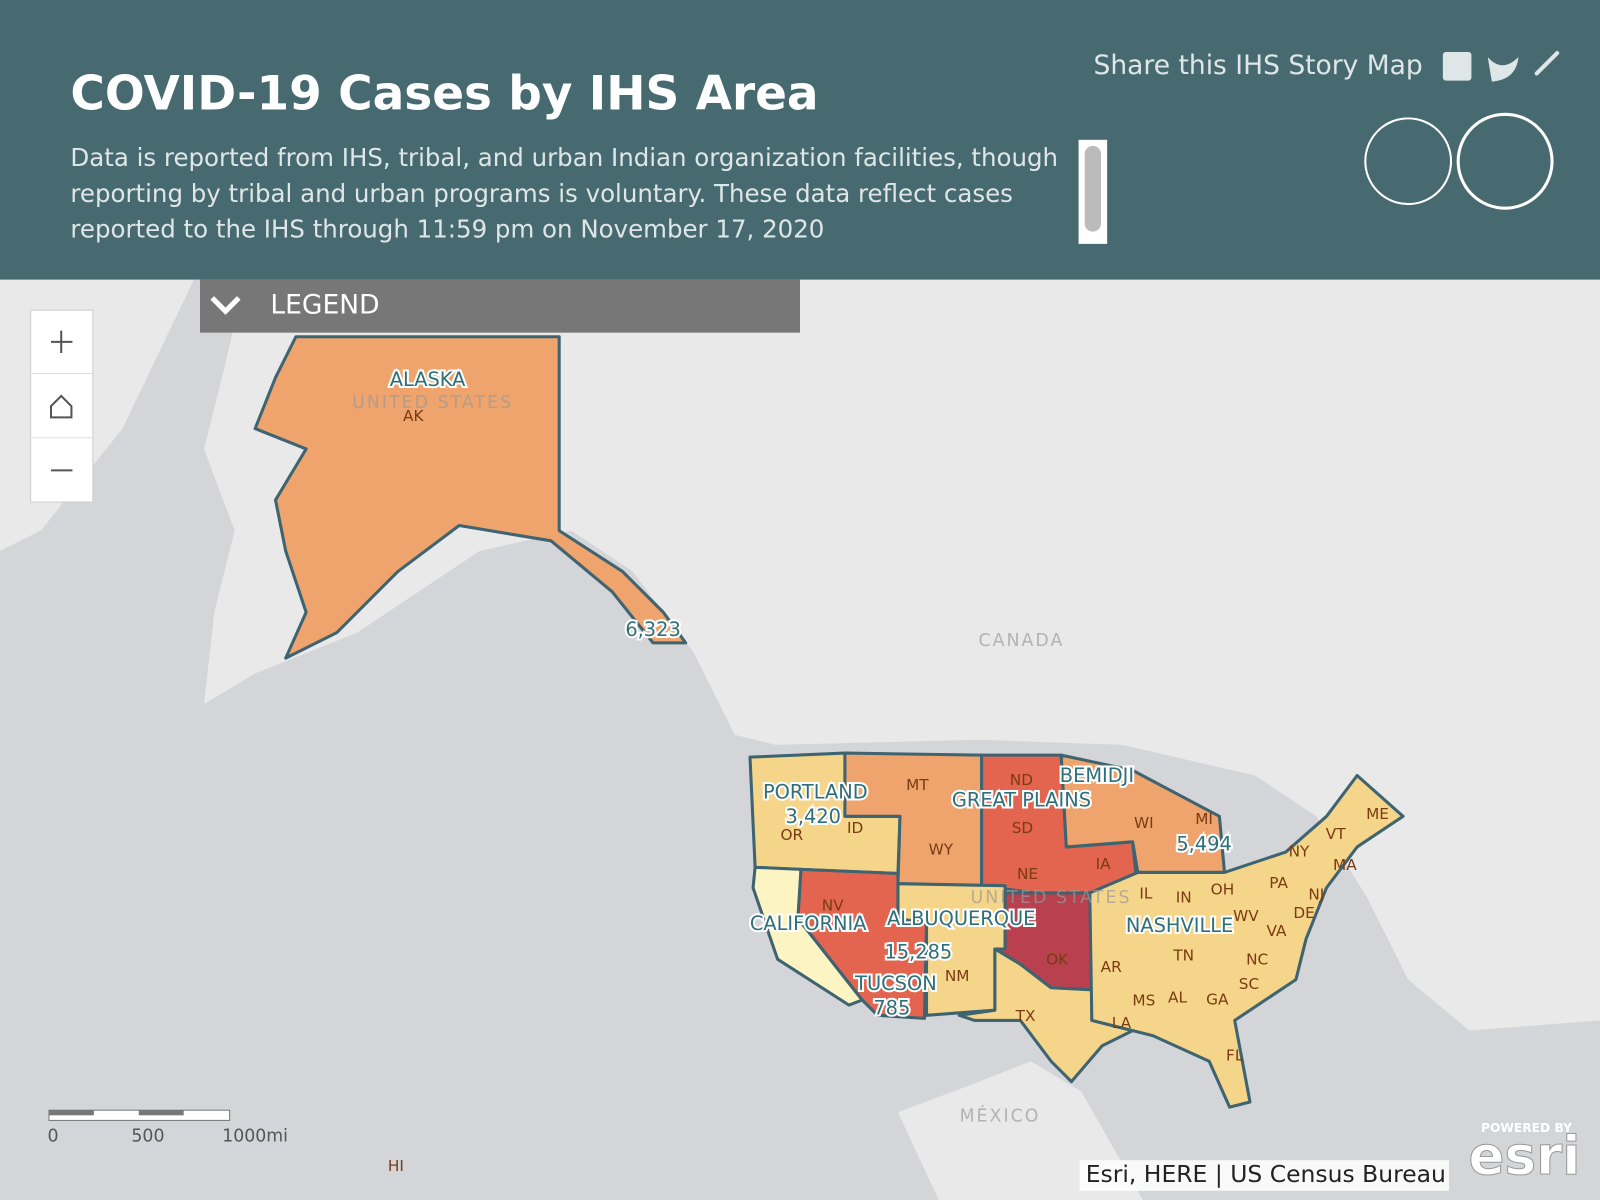  What do you see at coordinates (1021, 800) in the screenshot?
I see `area-name: GREAT PLAINS` at bounding box center [1021, 800].